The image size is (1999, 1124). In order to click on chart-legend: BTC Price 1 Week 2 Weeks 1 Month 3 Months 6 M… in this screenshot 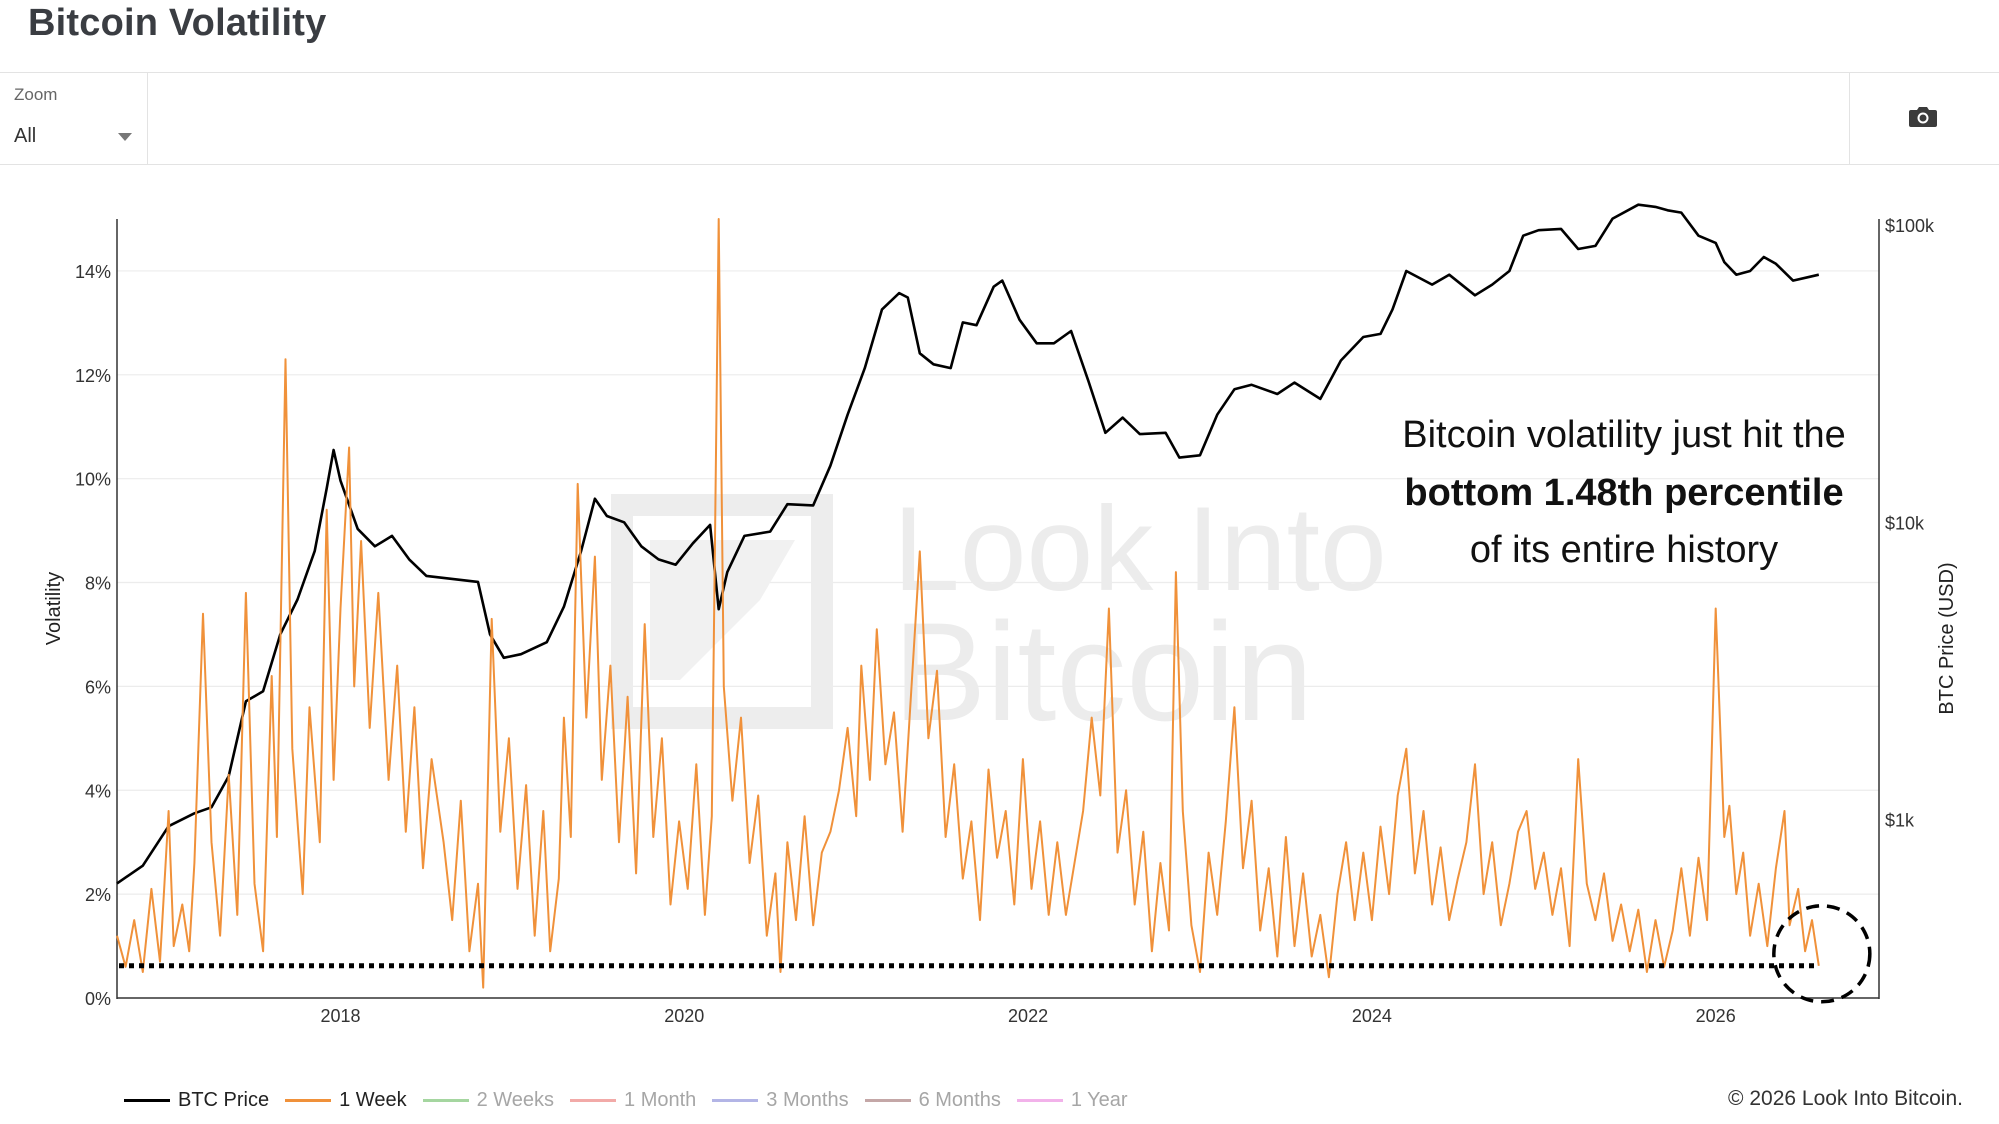, I will do `click(634, 1100)`.